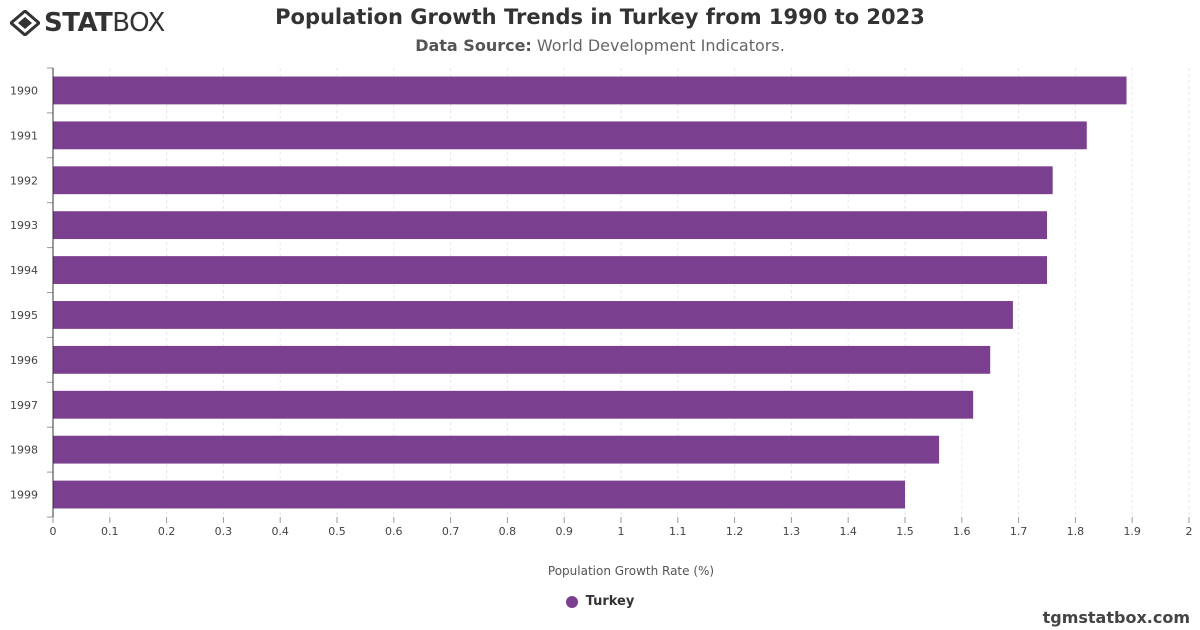 The width and height of the screenshot is (1200, 630). I want to click on x-tick-label: 0.7, so click(451, 531).